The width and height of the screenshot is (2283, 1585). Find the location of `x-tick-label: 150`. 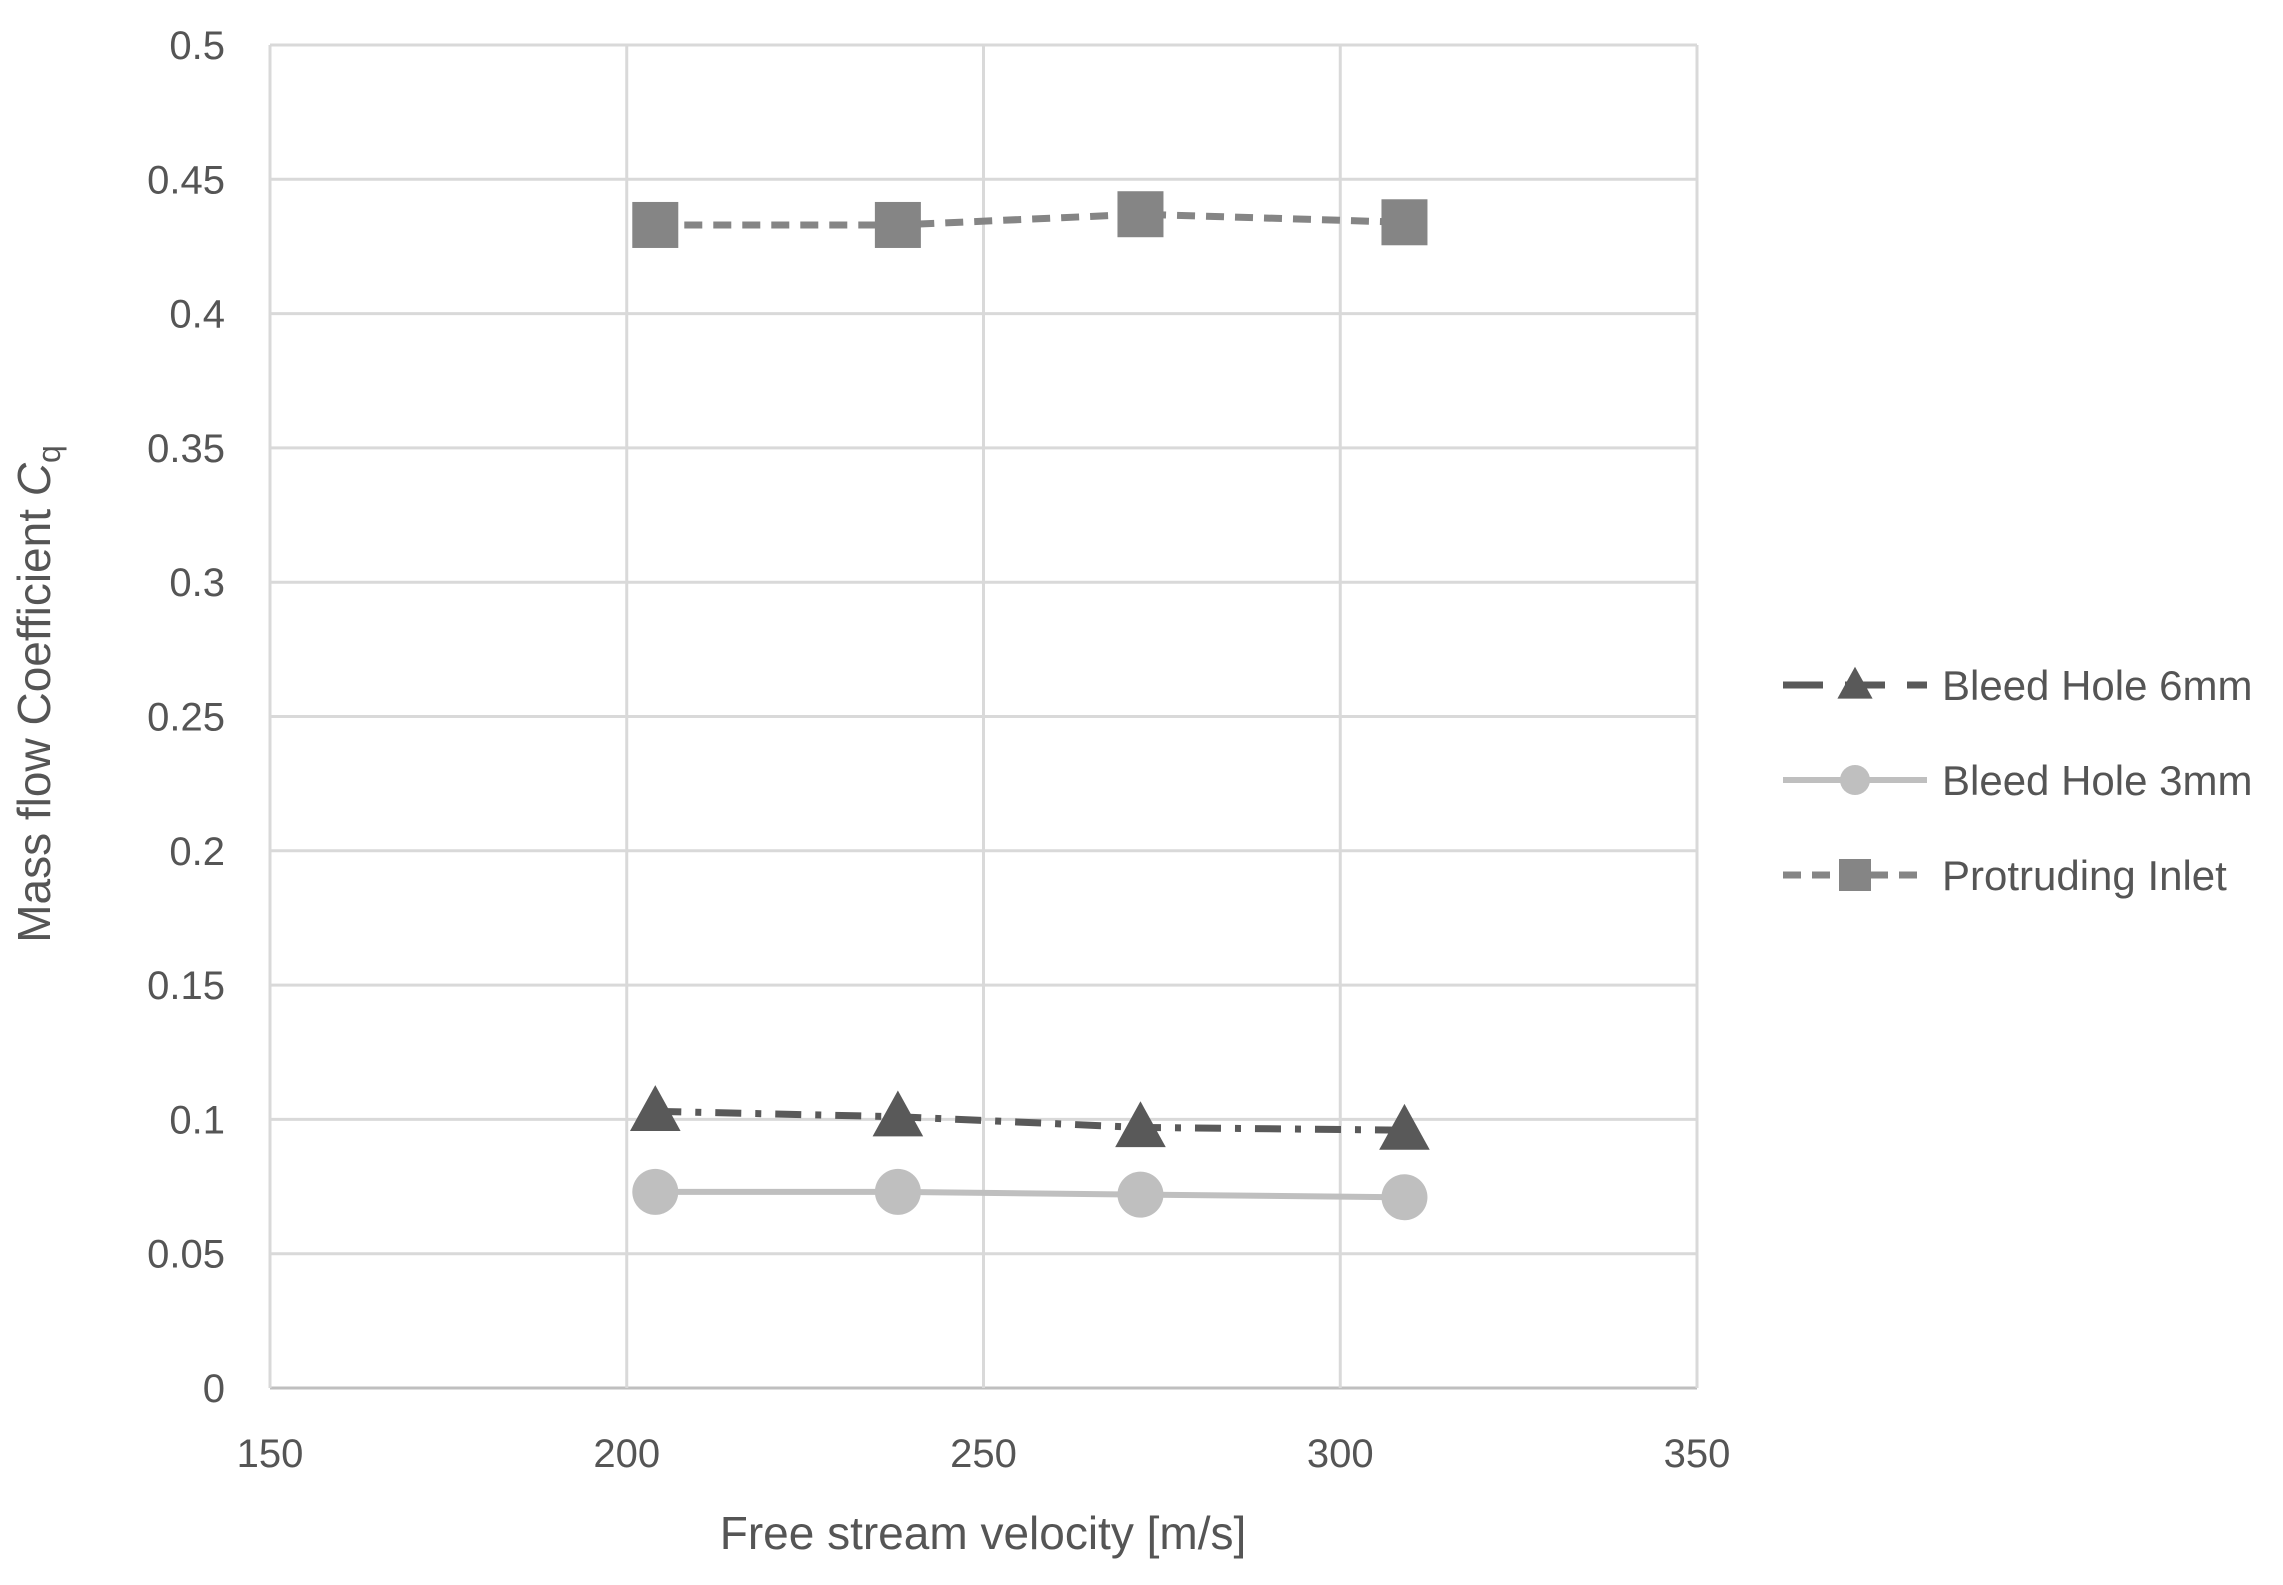

x-tick-label: 150 is located at coordinates (270, 1454).